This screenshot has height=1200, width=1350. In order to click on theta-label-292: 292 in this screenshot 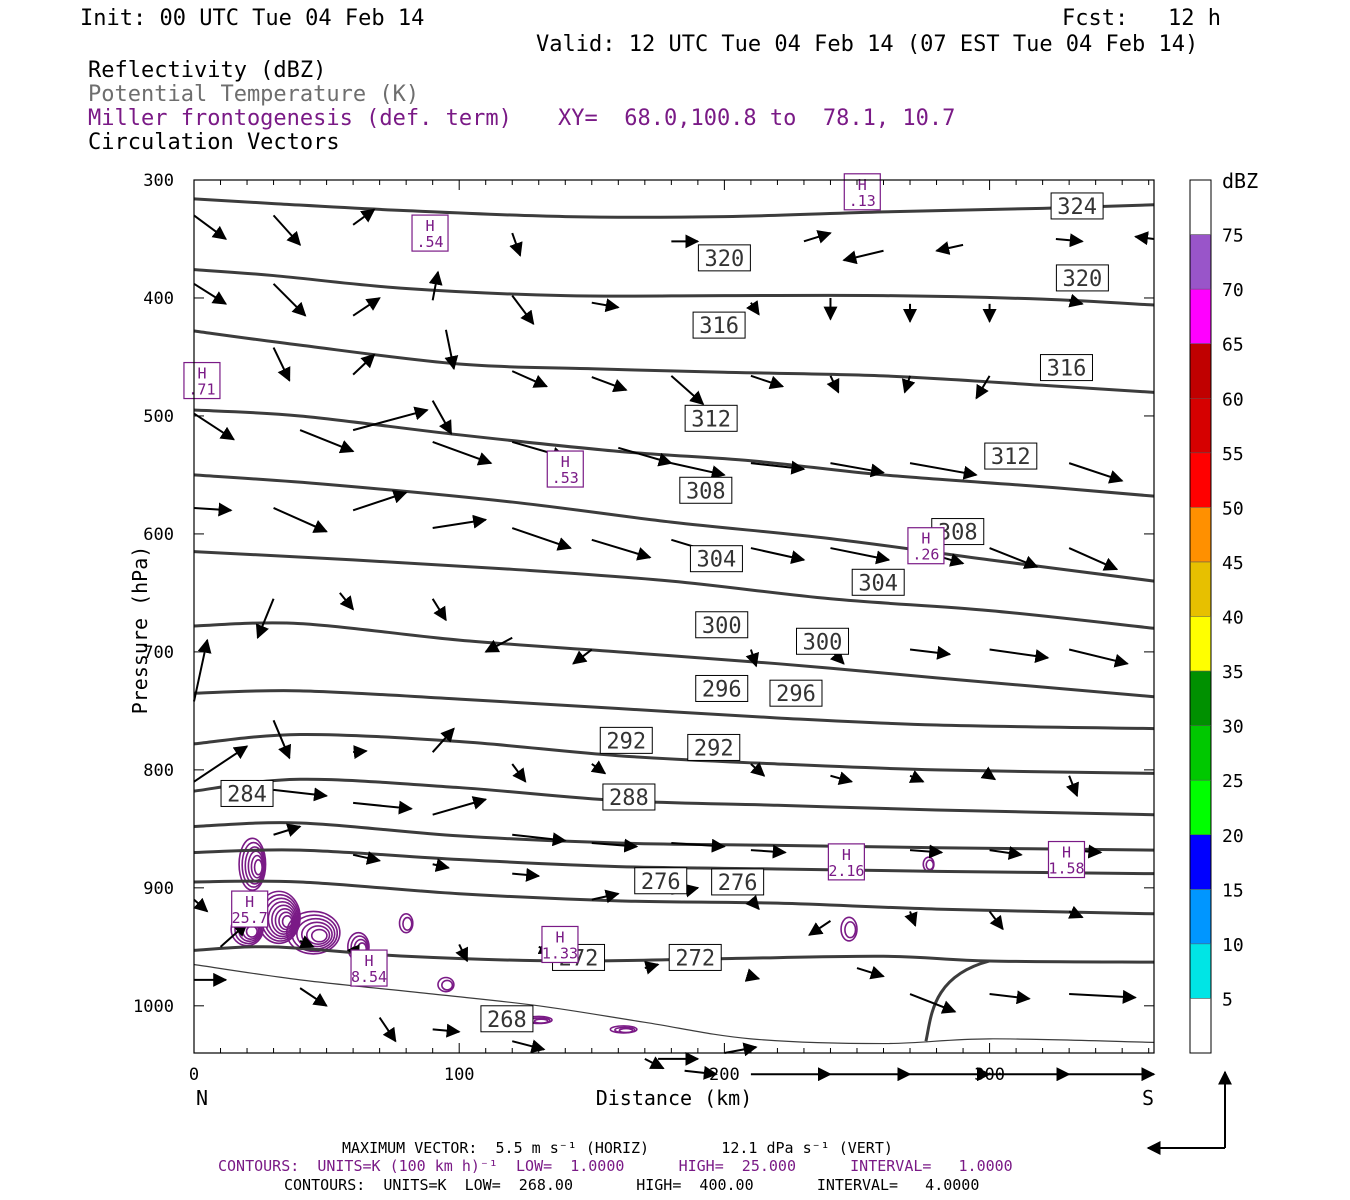, I will do `click(626, 740)`.